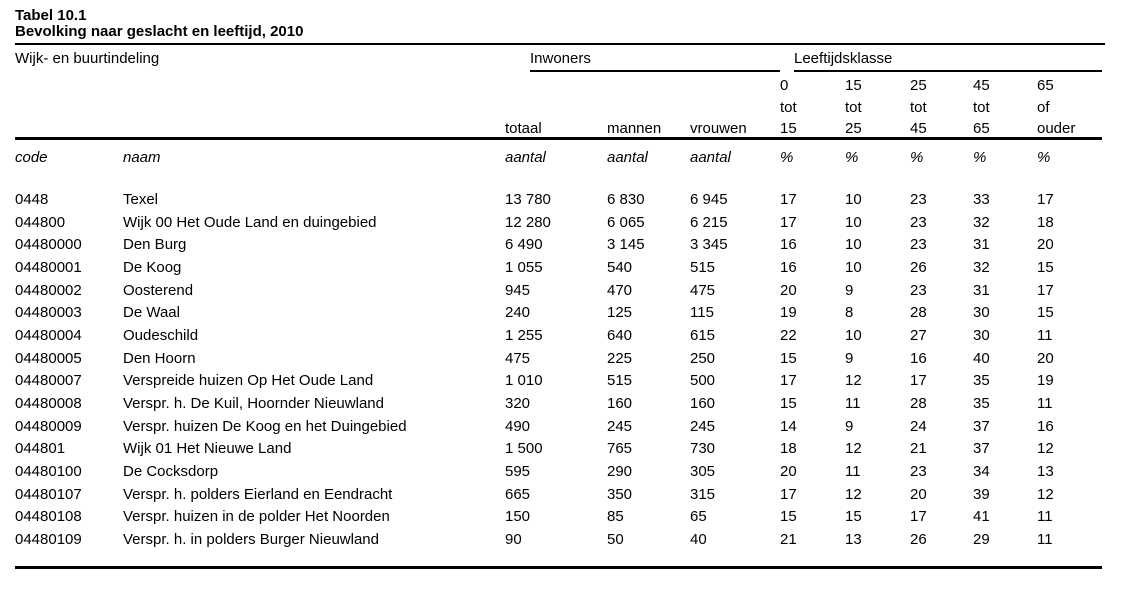 The image size is (1132, 589). What do you see at coordinates (152, 267) in the screenshot?
I see `cell-naam: De Koog` at bounding box center [152, 267].